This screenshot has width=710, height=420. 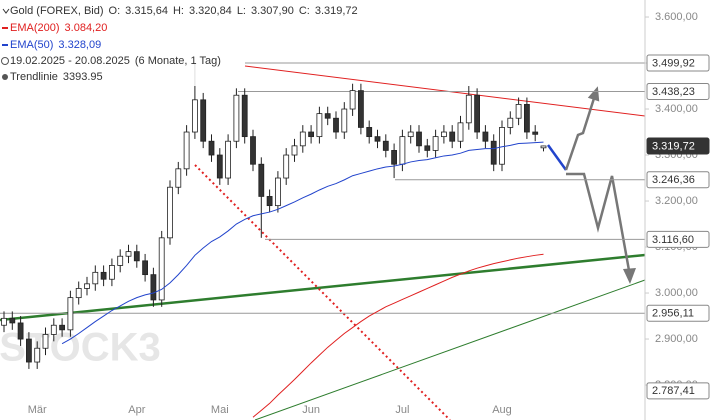 I want to click on x-tick-label: Aug, so click(x=502, y=410).